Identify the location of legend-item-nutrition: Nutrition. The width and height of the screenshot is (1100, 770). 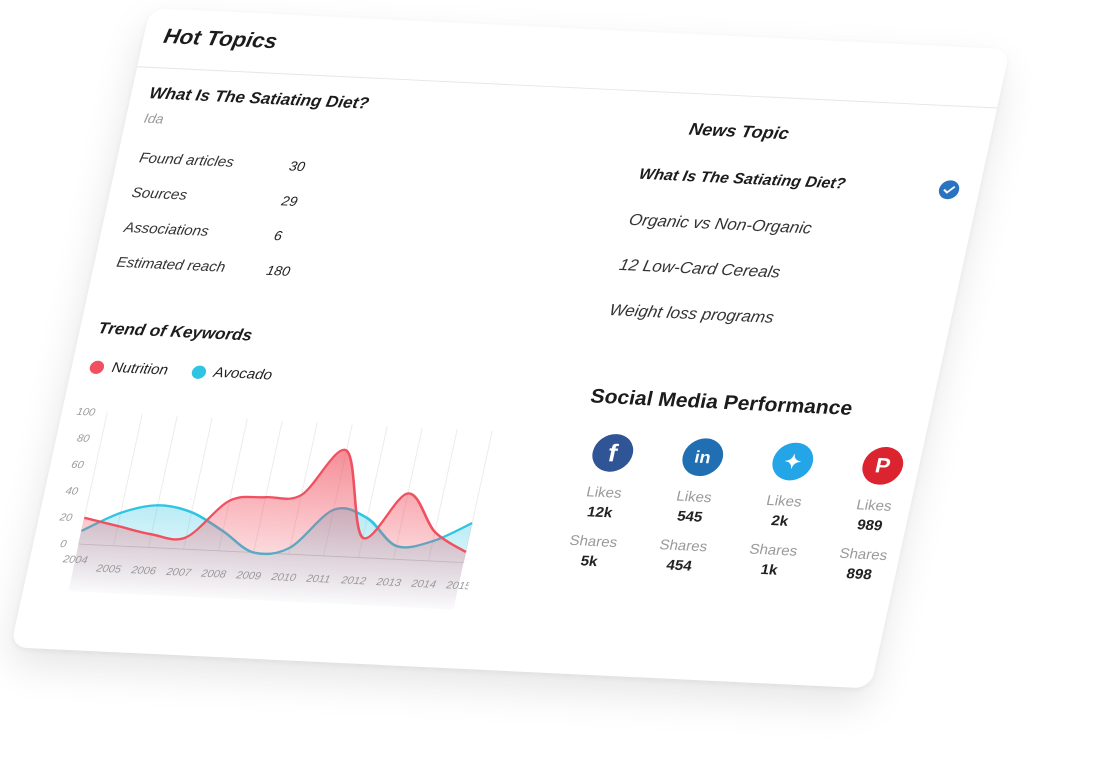
(129, 369).